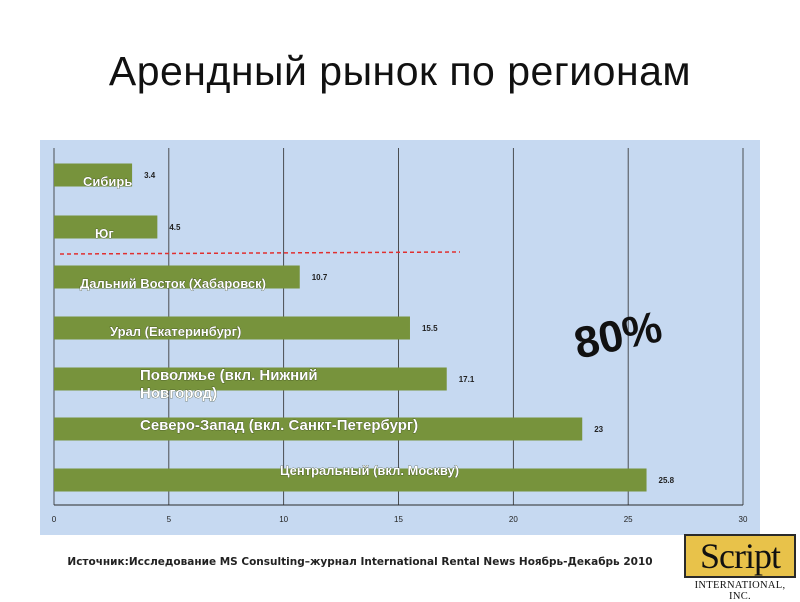 The width and height of the screenshot is (800, 602). What do you see at coordinates (283, 519) in the screenshot?
I see `x-tick-label: 10` at bounding box center [283, 519].